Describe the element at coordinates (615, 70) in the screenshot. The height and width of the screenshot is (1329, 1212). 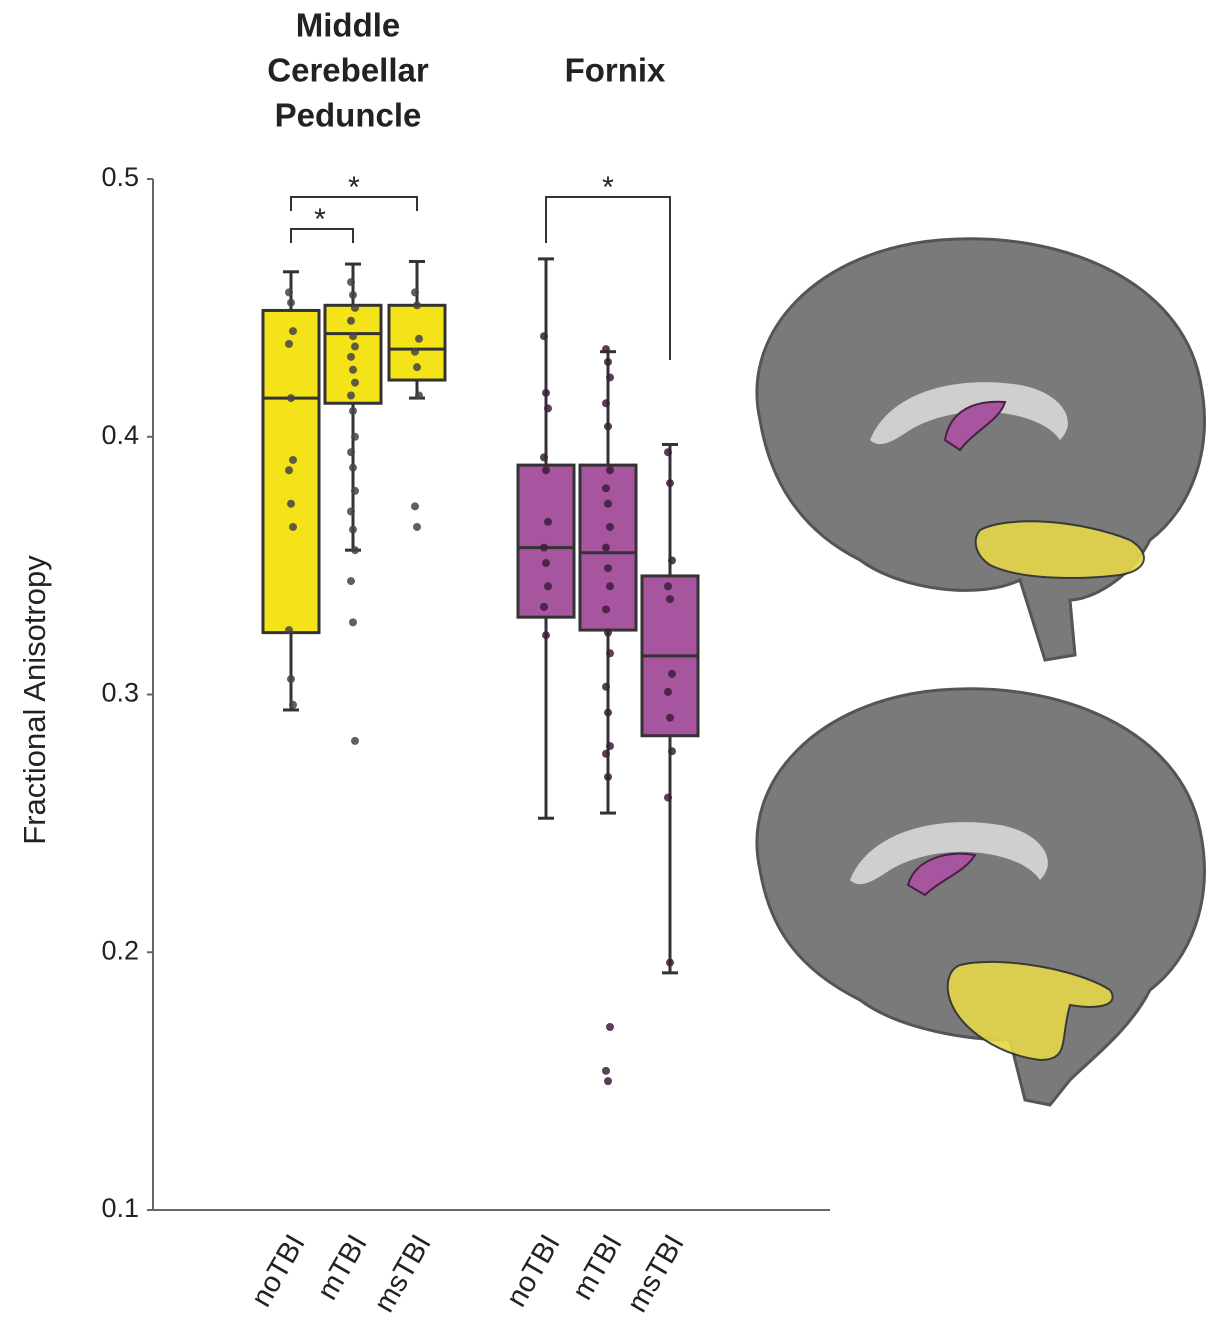
I see `group-title: Fornix` at that location.